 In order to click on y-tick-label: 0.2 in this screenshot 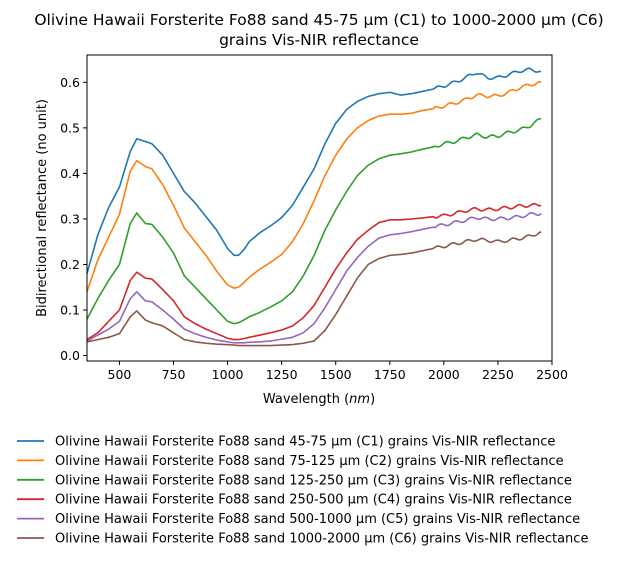, I will do `click(70, 264)`.